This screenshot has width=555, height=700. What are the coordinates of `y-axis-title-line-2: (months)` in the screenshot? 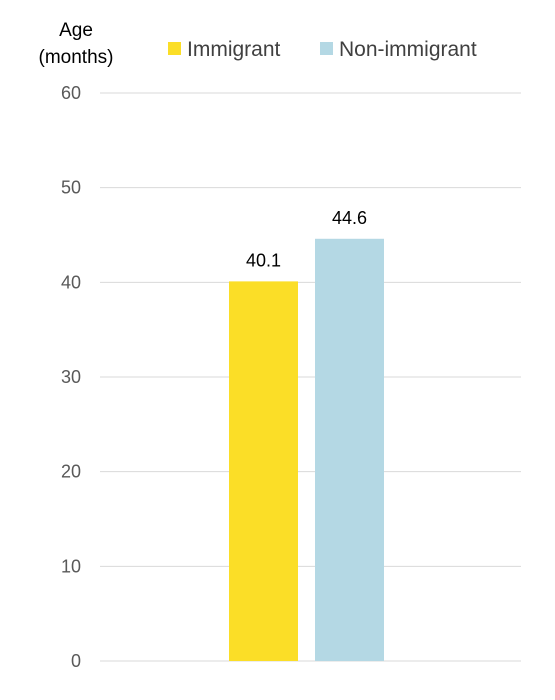 It's located at (76, 57).